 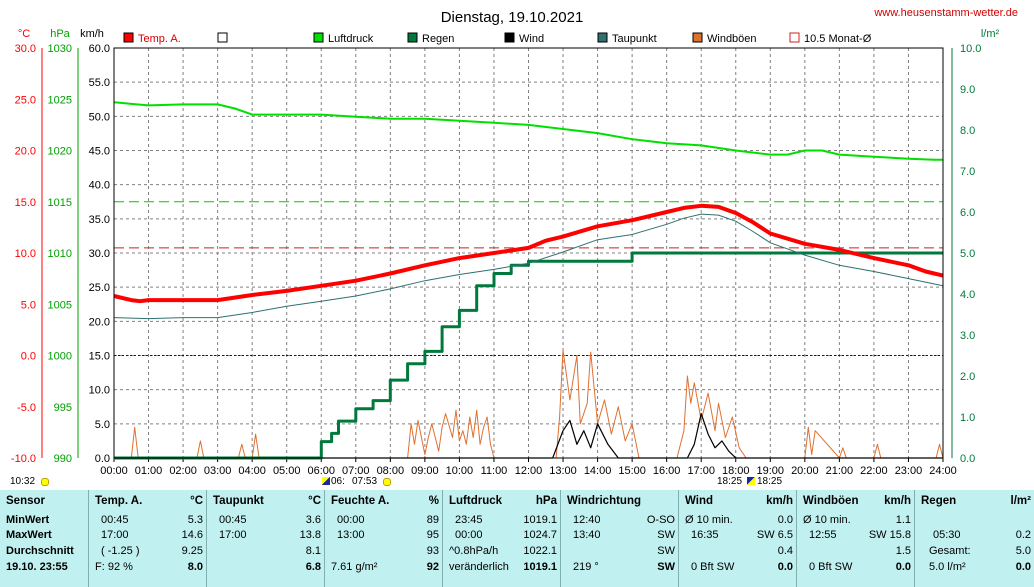 I want to click on legend-label: Windböen, so click(x=732, y=39).